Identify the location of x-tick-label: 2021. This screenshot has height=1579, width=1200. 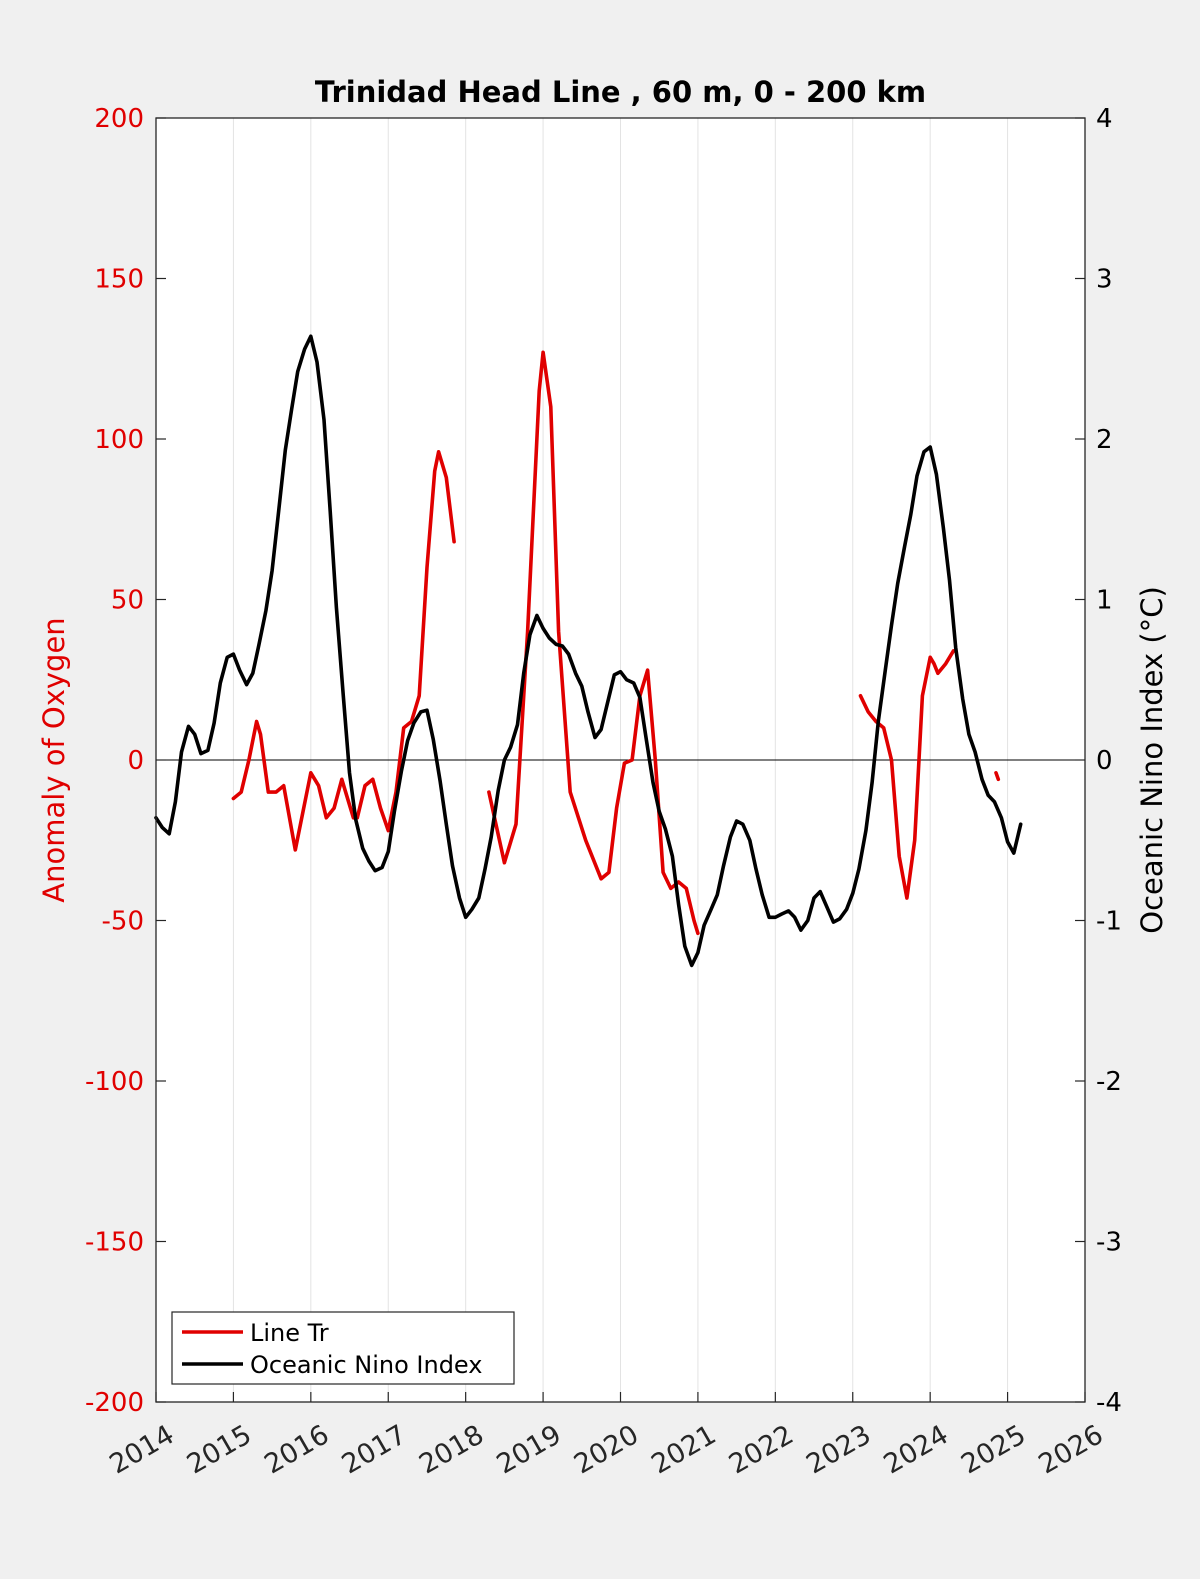
(683, 1449).